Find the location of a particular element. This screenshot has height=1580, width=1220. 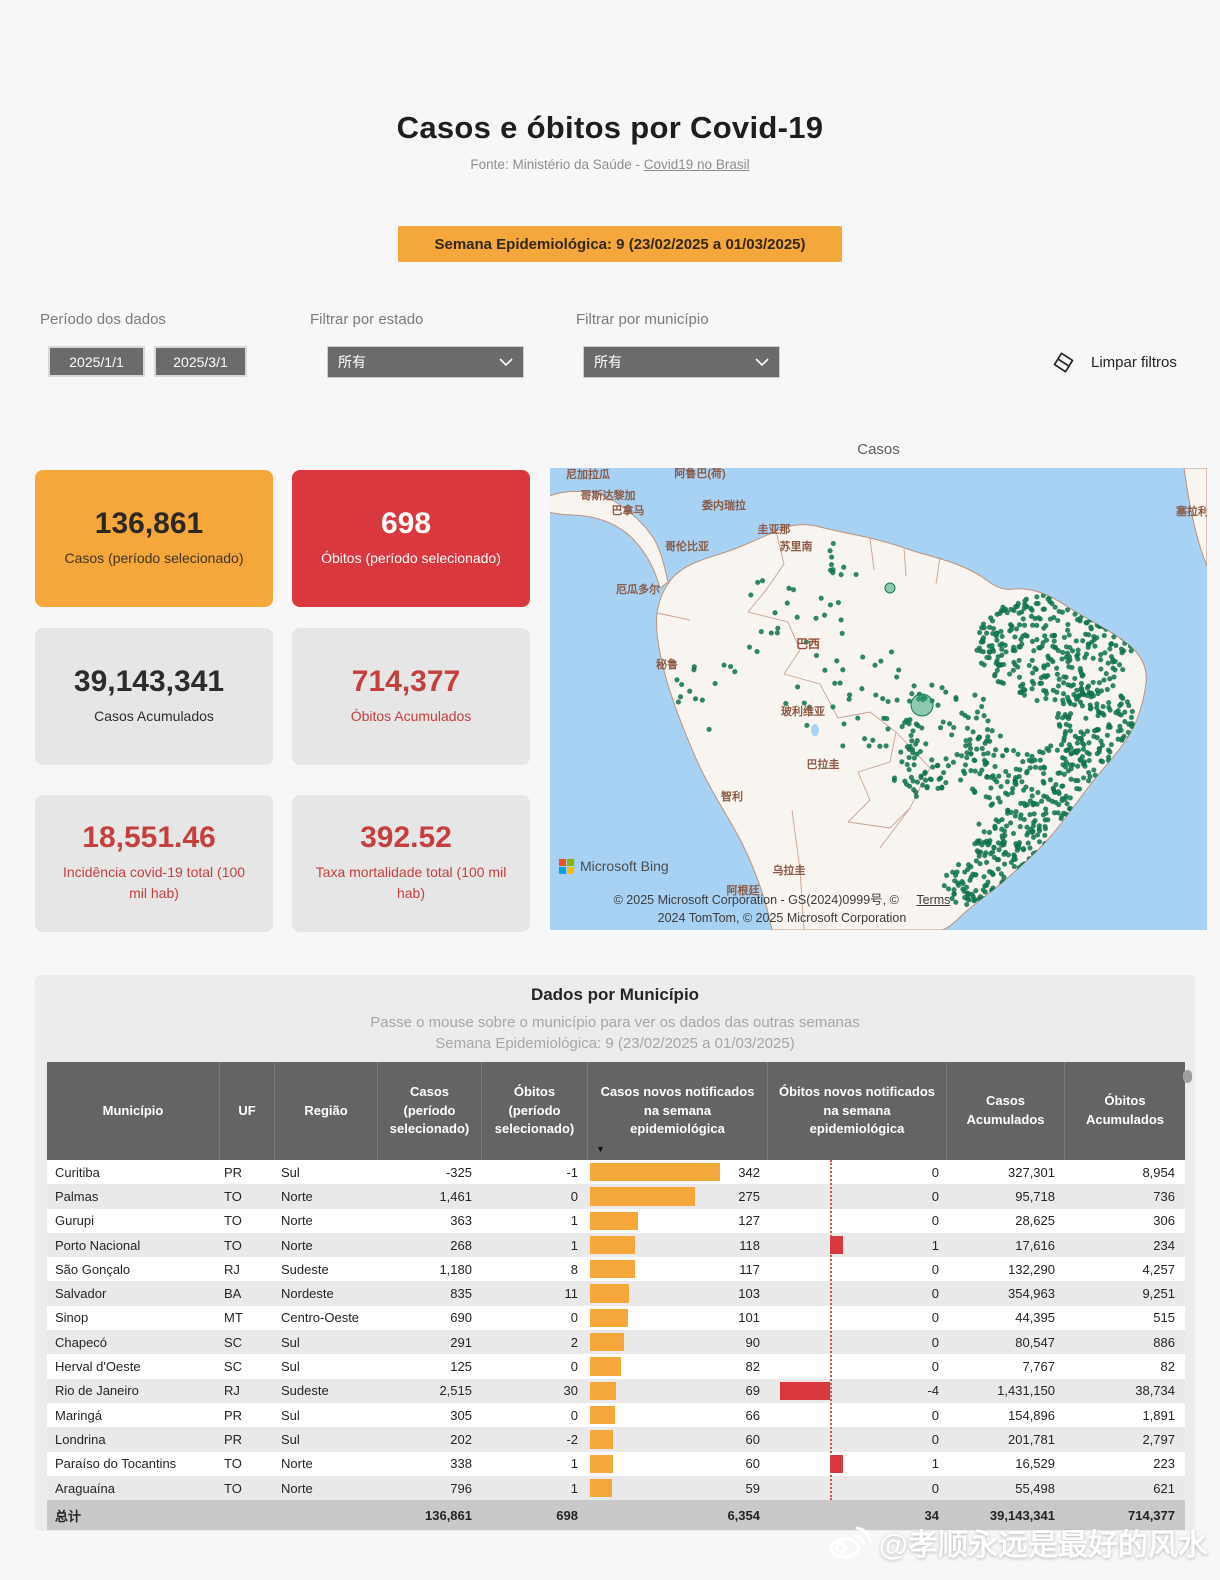

table-scrollbar-thumb is located at coordinates (1187, 1076).